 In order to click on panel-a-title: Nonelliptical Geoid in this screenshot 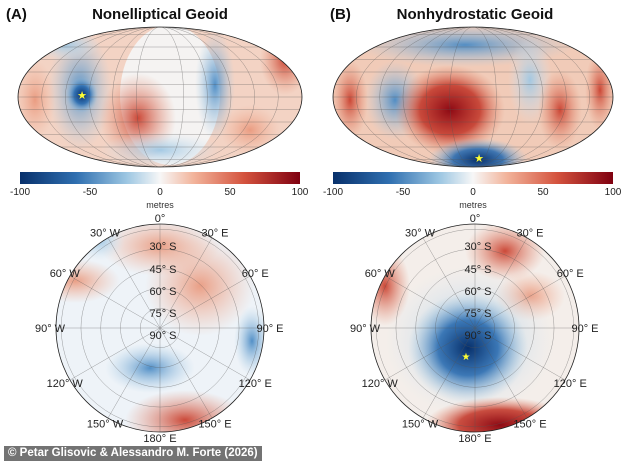, I will do `click(160, 14)`.